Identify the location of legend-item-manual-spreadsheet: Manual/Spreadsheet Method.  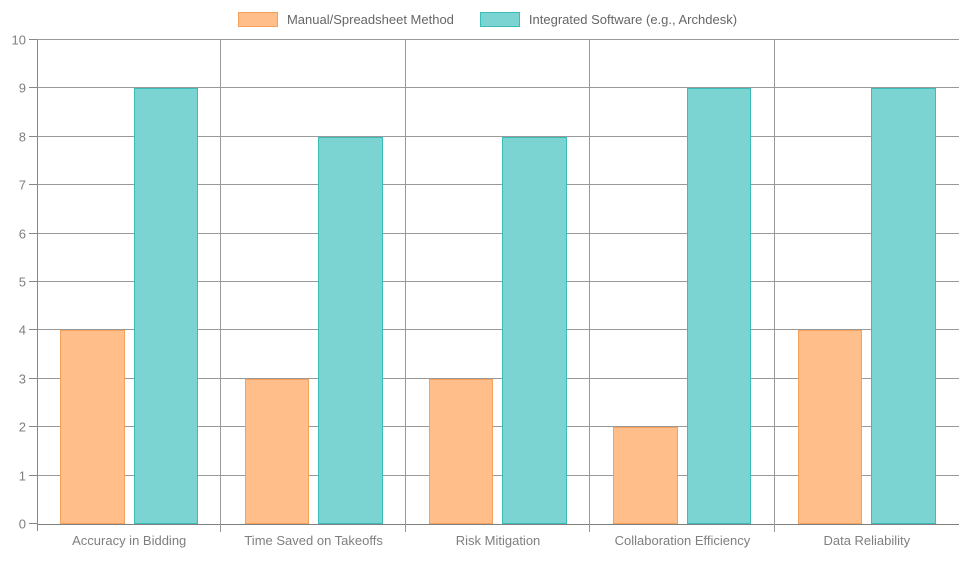
(345, 19).